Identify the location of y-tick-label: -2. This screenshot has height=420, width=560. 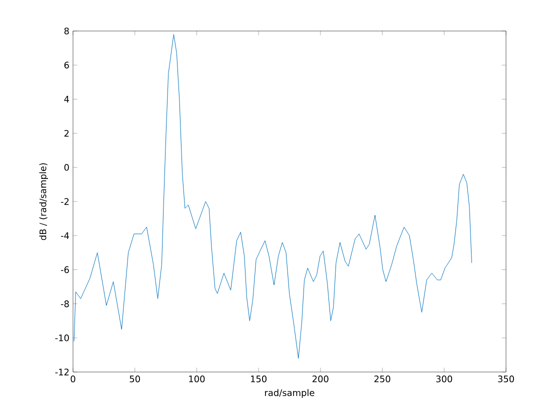
(64, 201).